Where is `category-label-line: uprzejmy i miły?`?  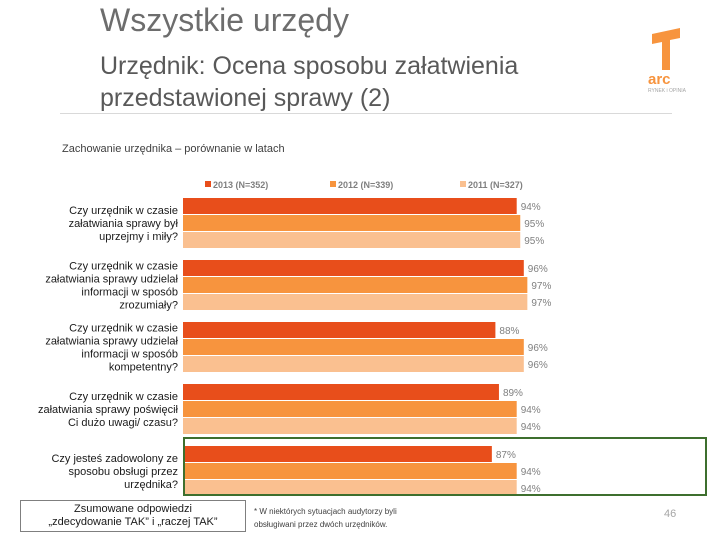
category-label-line: uprzejmy i miły? is located at coordinates (138, 237).